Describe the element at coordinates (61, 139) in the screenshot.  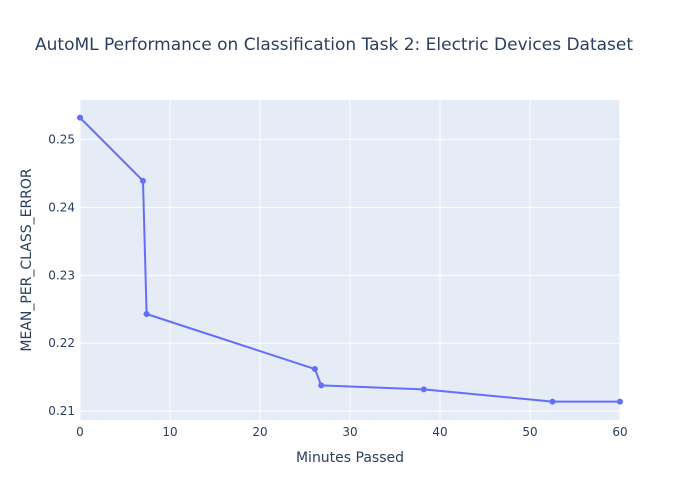
I see `y-tick-label: 0.25` at that location.